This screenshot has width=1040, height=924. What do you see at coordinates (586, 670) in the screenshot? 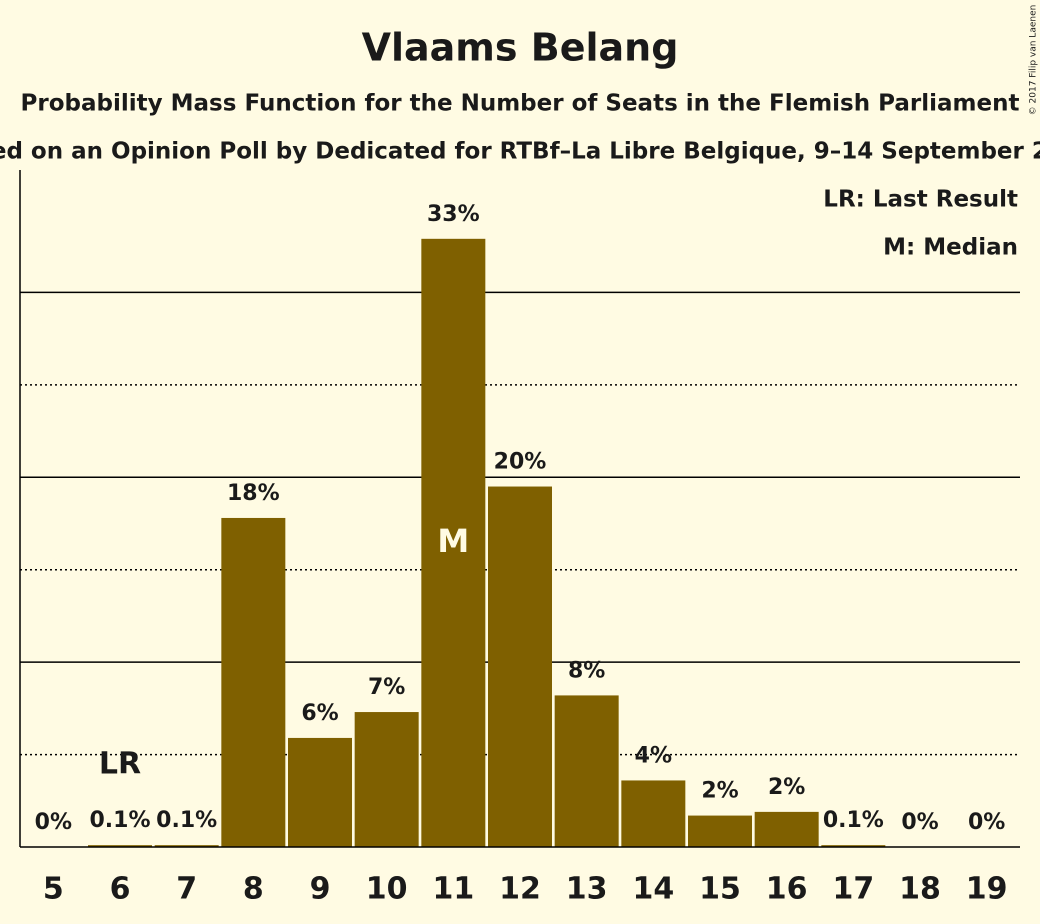
I see `value-label: 8%` at bounding box center [586, 670].